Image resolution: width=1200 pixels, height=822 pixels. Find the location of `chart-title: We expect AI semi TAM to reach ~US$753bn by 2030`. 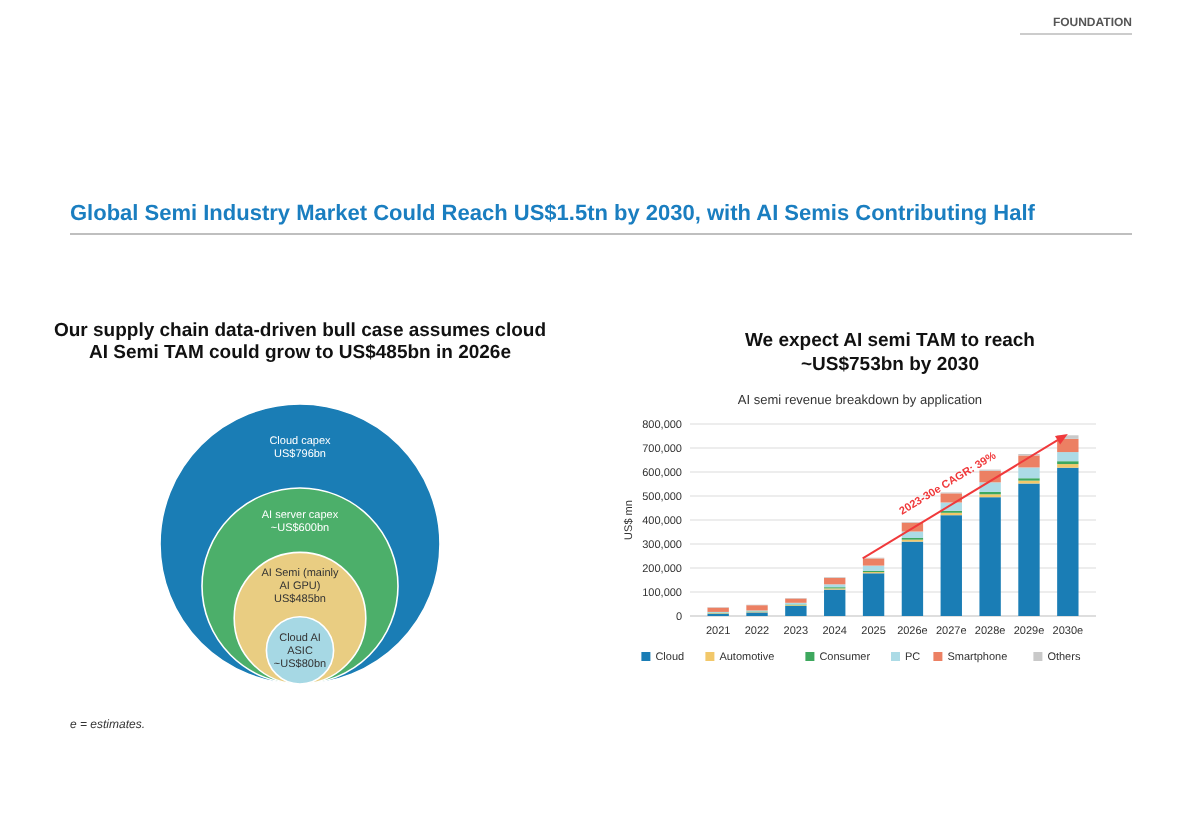

chart-title: We expect AI semi TAM to reach ~US$753bn by 2030 is located at coordinates (890, 353).